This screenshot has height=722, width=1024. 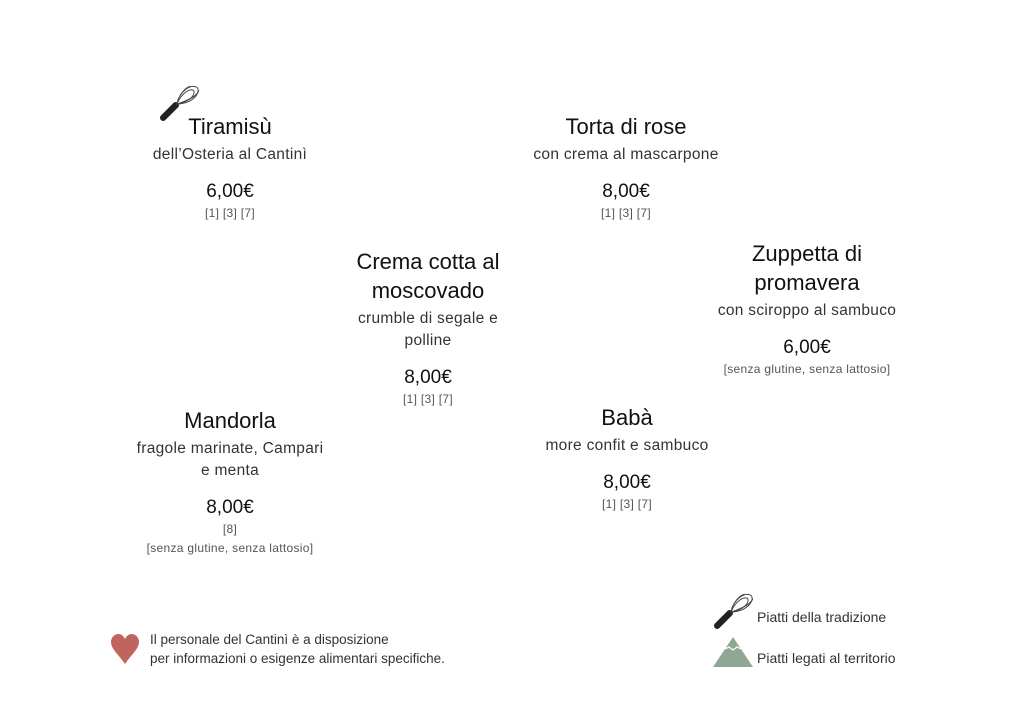 What do you see at coordinates (627, 445) in the screenshot?
I see `dish-subtitle: more confit e sambuco` at bounding box center [627, 445].